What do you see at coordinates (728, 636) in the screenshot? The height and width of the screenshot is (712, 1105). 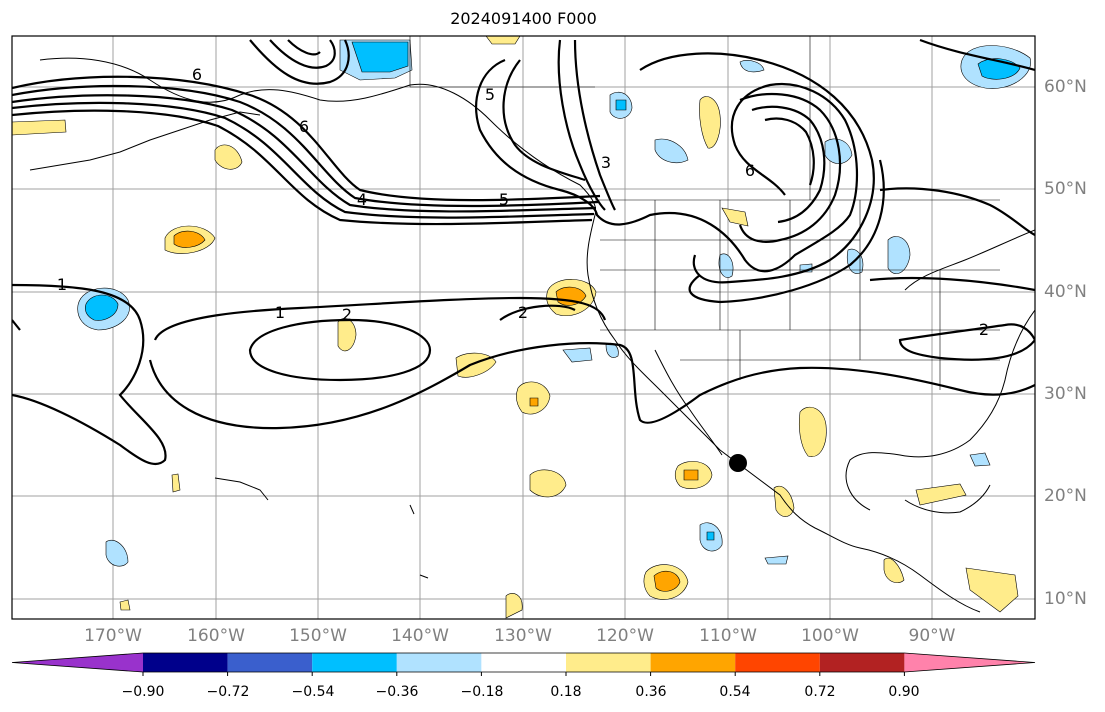 I see `lon-label: 110°W` at bounding box center [728, 636].